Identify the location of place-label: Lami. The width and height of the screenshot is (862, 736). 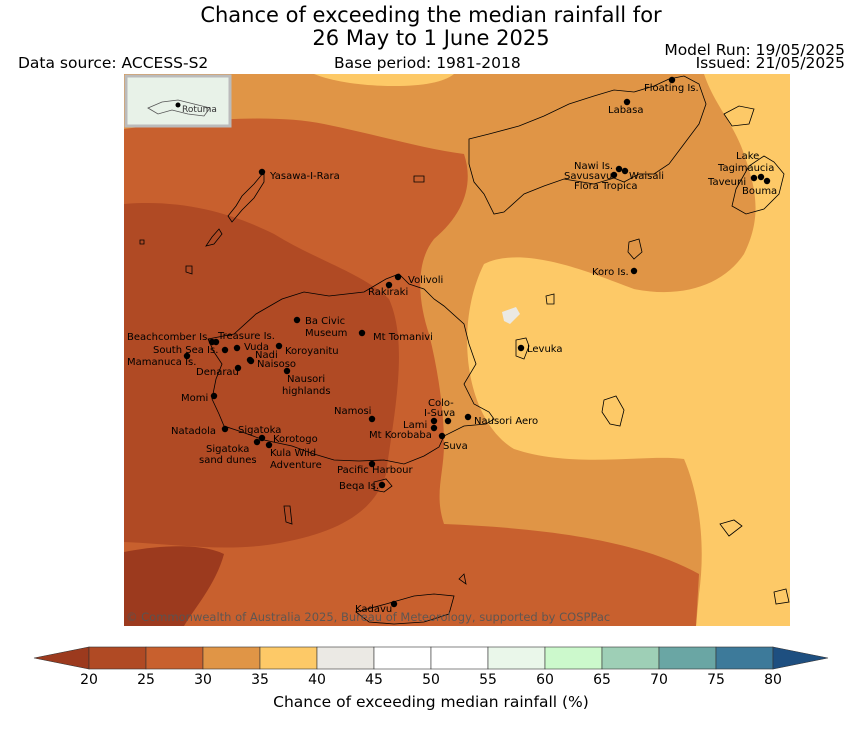
(415, 425).